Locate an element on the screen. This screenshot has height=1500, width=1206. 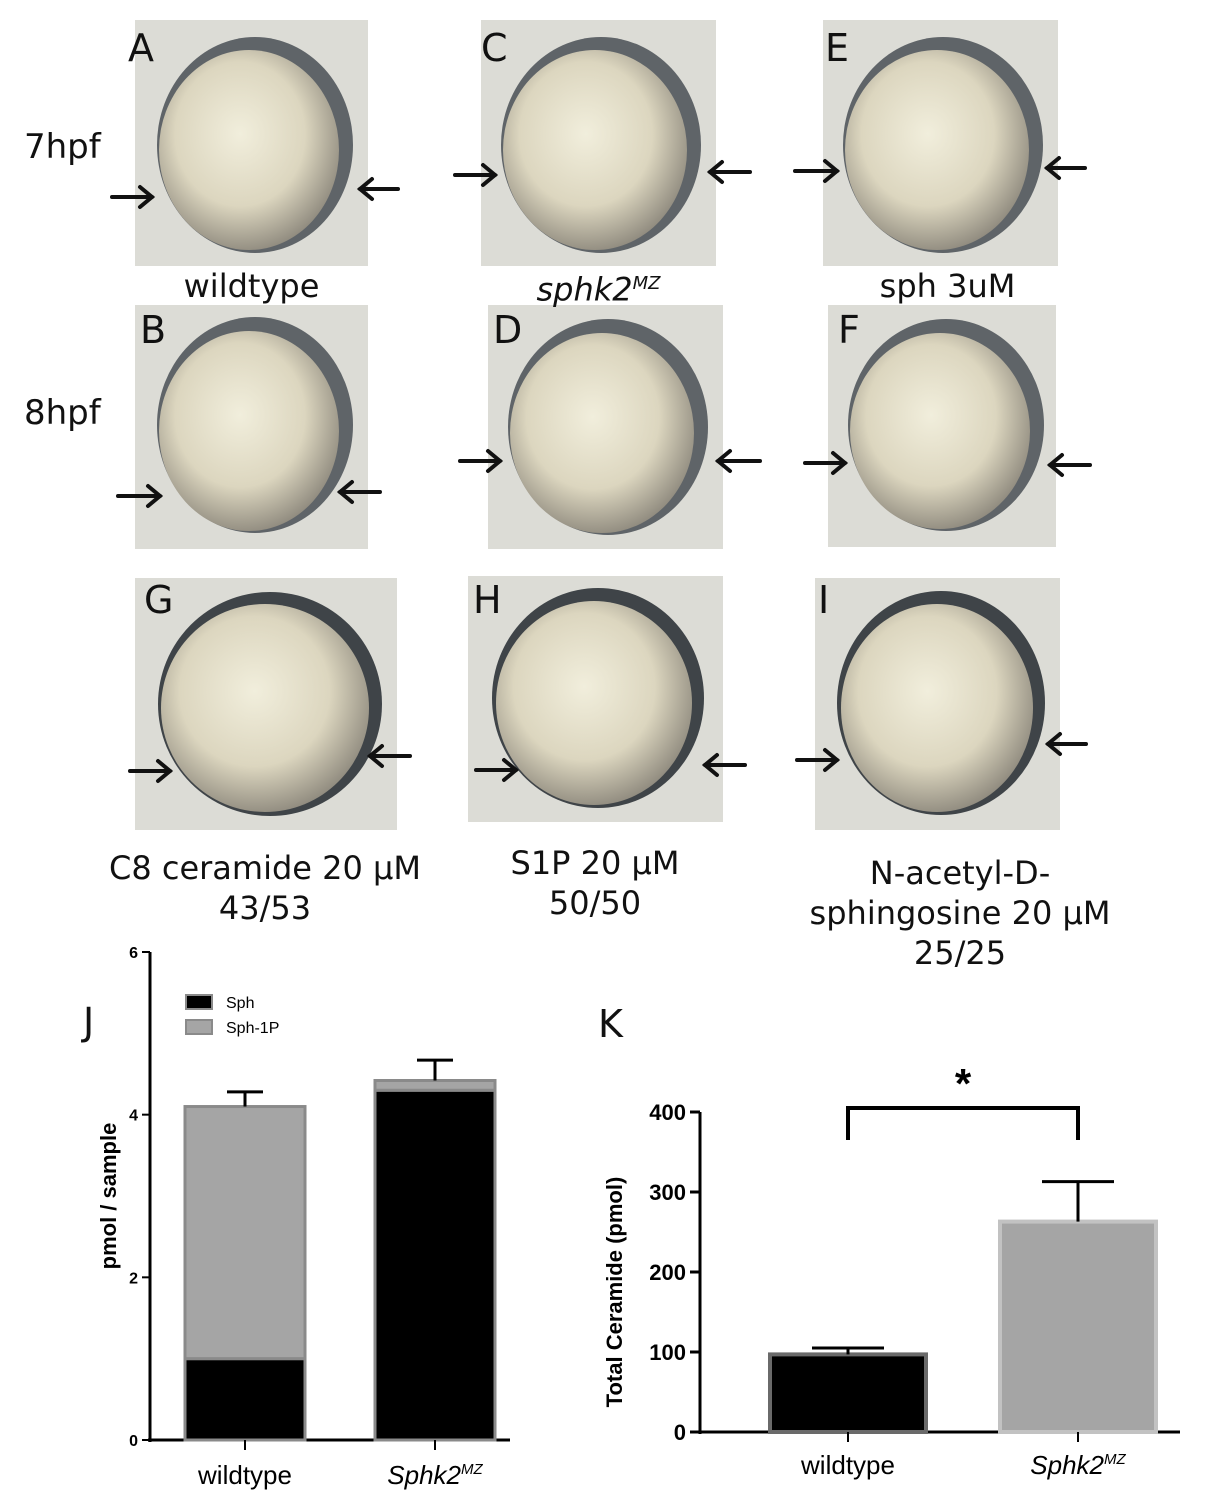
significance-star-k: * is located at coordinates (963, 1083).